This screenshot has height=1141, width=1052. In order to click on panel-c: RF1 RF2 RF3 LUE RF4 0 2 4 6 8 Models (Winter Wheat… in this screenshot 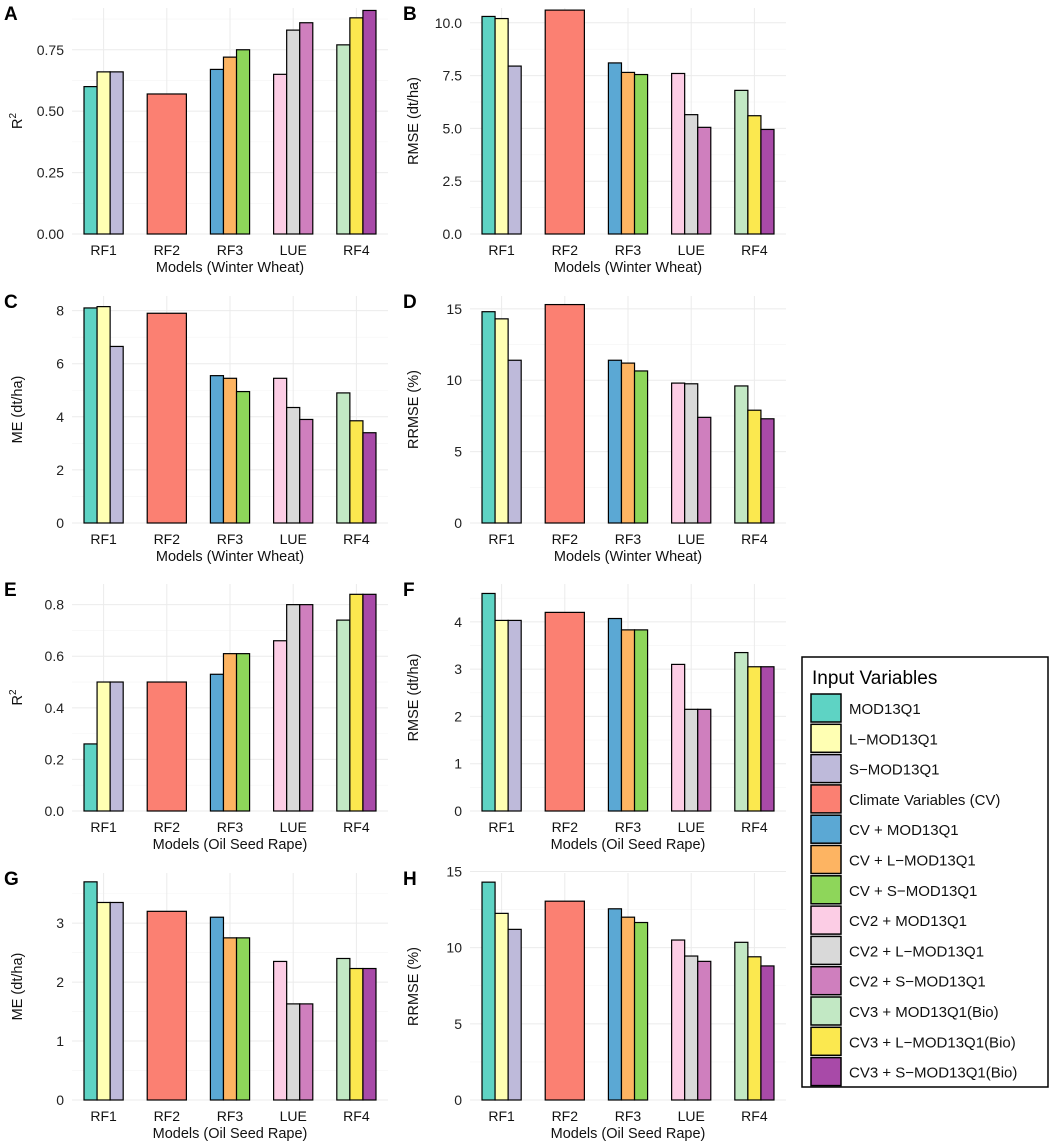, I will do `click(196, 428)`.